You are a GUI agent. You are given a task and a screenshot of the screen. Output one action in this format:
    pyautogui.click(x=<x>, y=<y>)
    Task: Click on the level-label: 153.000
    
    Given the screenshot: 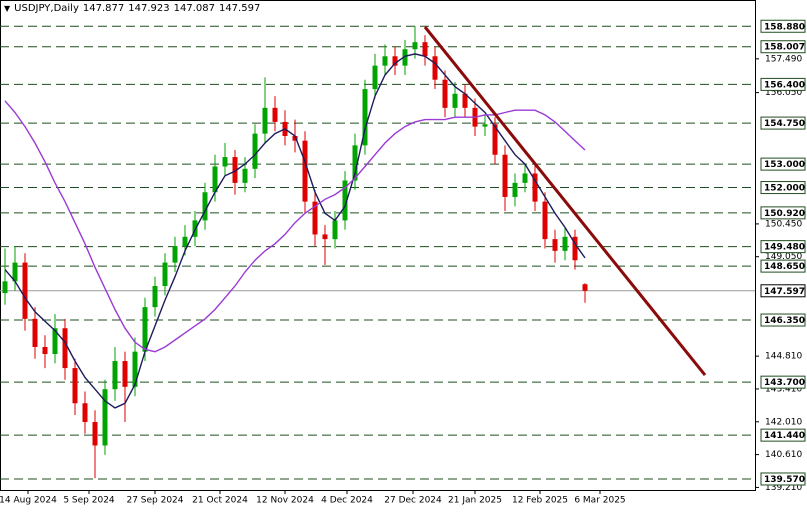 What is the action you would take?
    pyautogui.click(x=784, y=165)
    